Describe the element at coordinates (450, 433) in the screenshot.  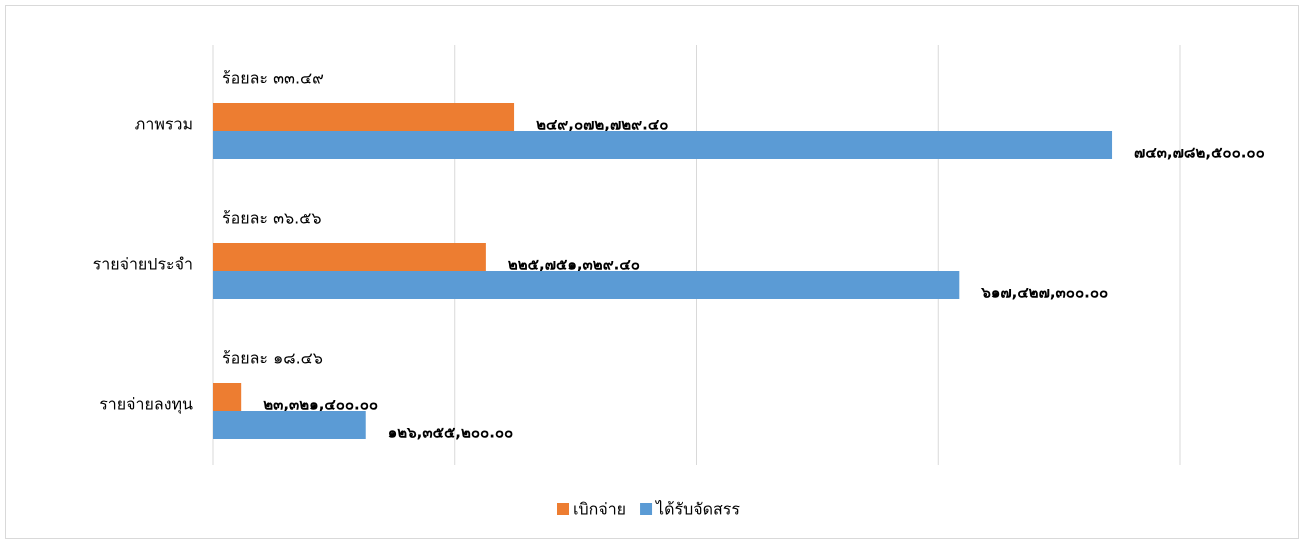
I see `value-label: ๑๒๖,๓๕๕,๒๐๐.๐๐` at that location.